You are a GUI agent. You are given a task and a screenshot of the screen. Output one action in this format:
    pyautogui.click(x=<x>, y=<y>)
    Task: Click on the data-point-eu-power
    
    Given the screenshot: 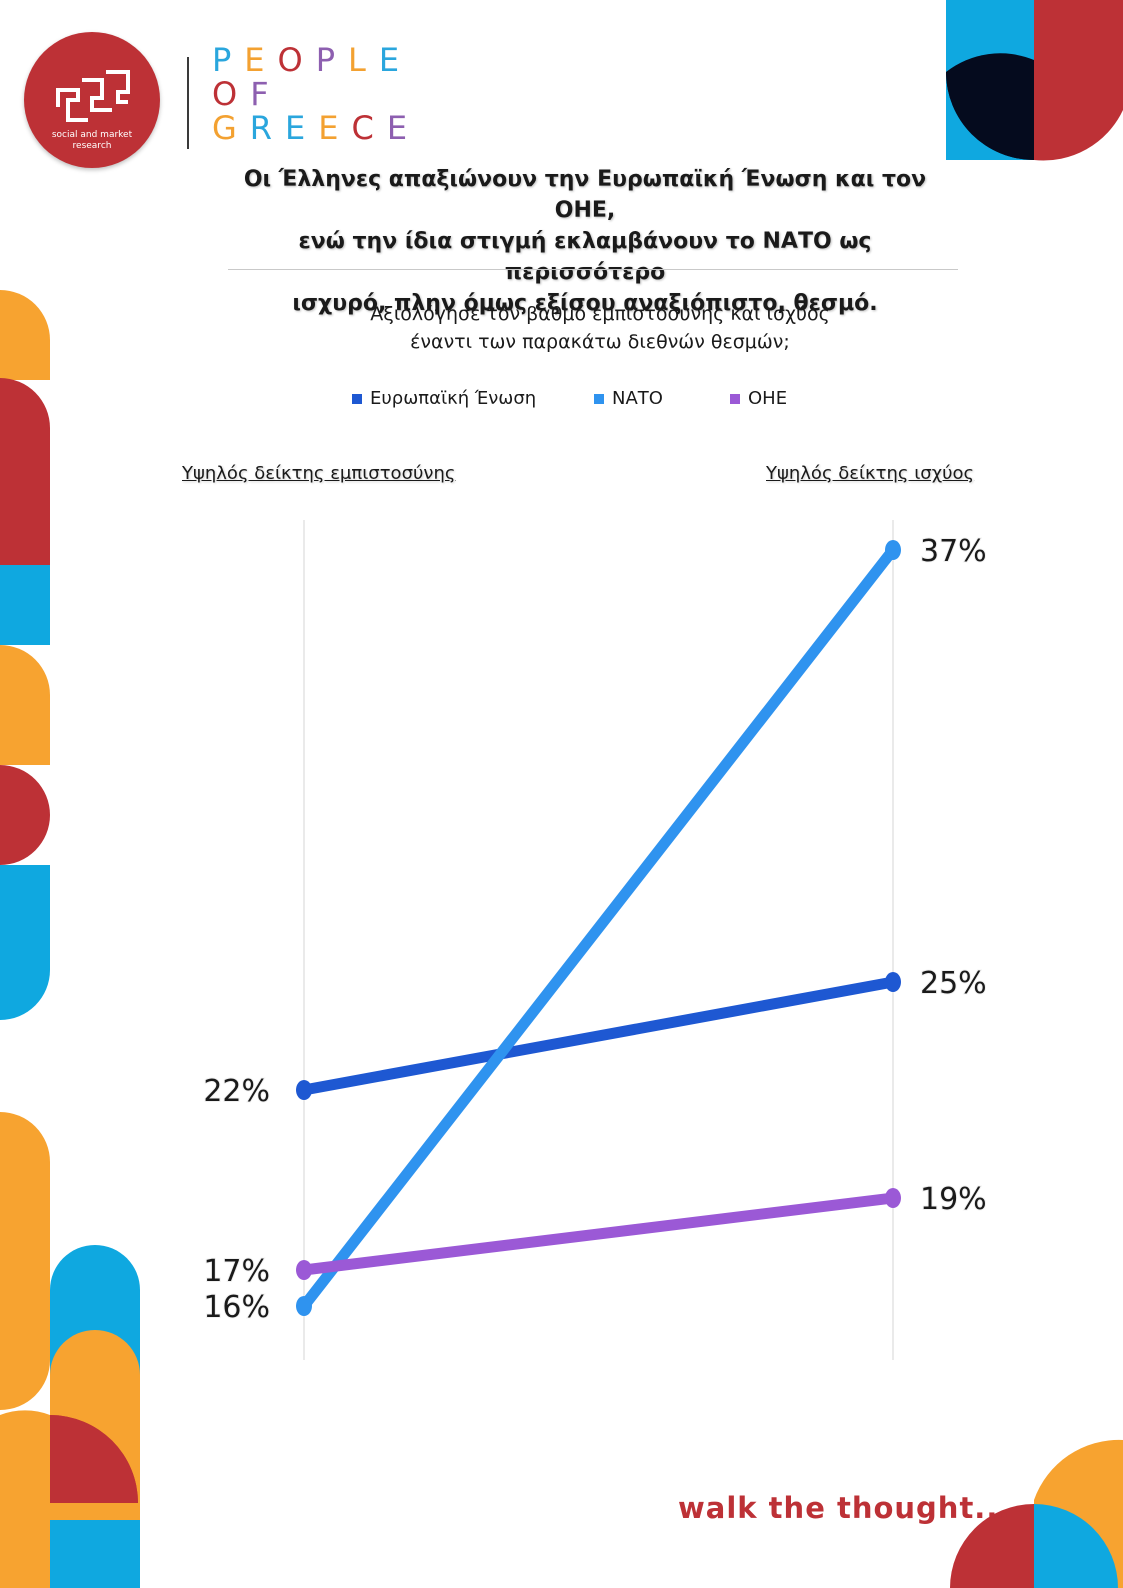 What is the action you would take?
    pyautogui.click(x=893, y=982)
    